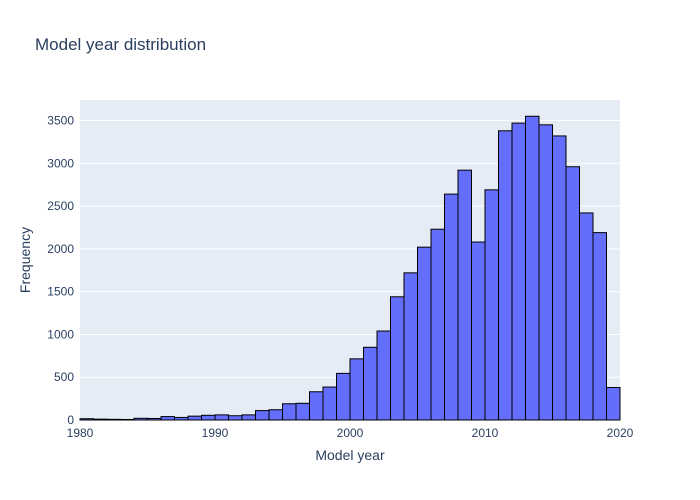  I want to click on y-axis-ticks: 0 500 1000 1500 2000 2500 3000 3500, so click(60, 270).